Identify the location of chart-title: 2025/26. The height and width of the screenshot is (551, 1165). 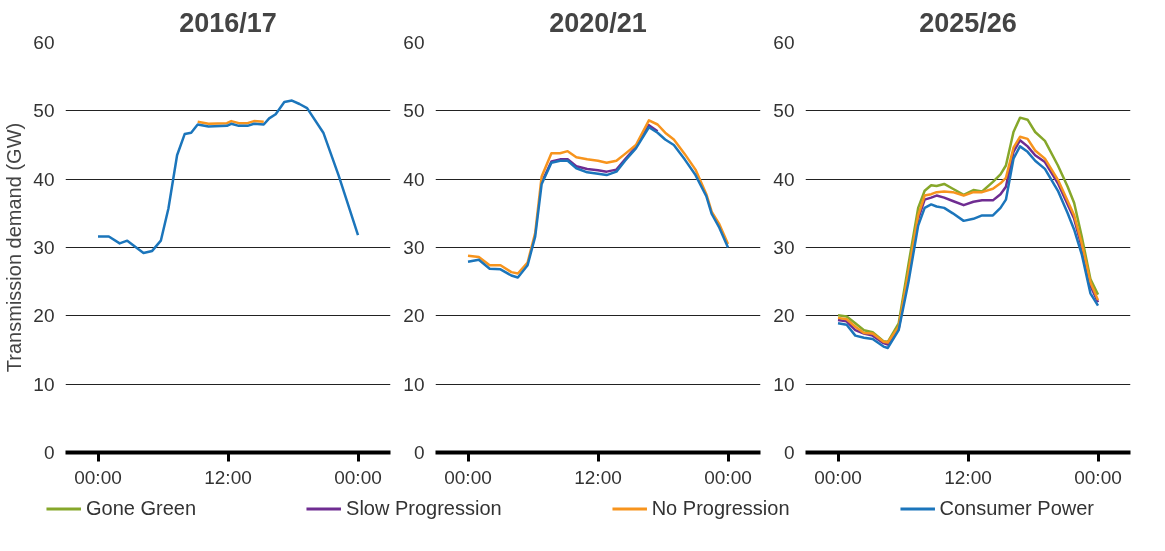
(968, 22).